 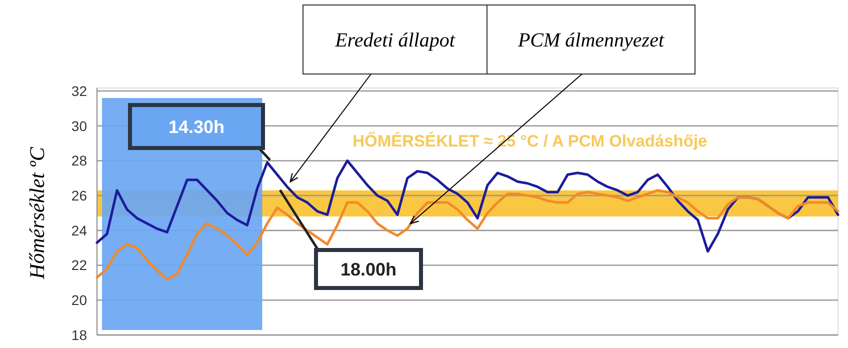 I want to click on text: Eredeti állapot, so click(x=395, y=41).